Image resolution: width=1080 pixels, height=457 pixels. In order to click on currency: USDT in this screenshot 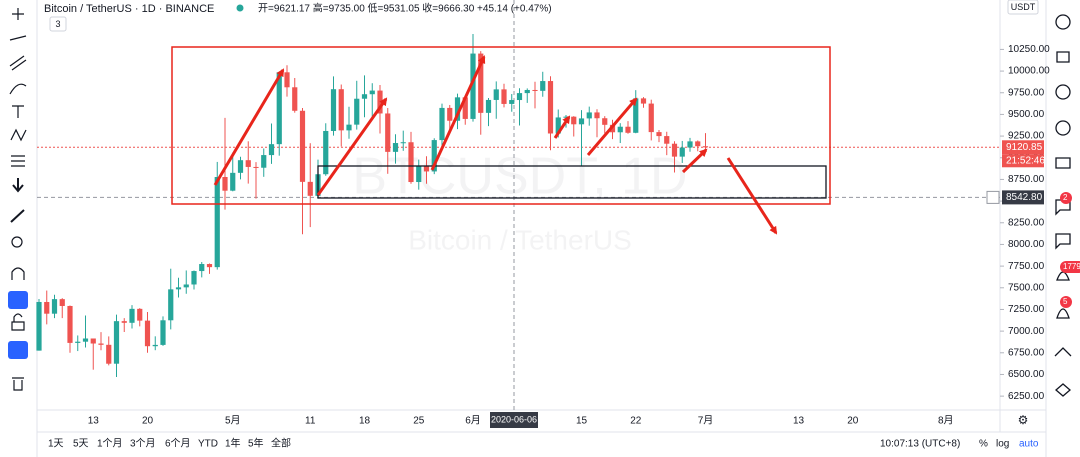, I will do `click(1023, 7)`.